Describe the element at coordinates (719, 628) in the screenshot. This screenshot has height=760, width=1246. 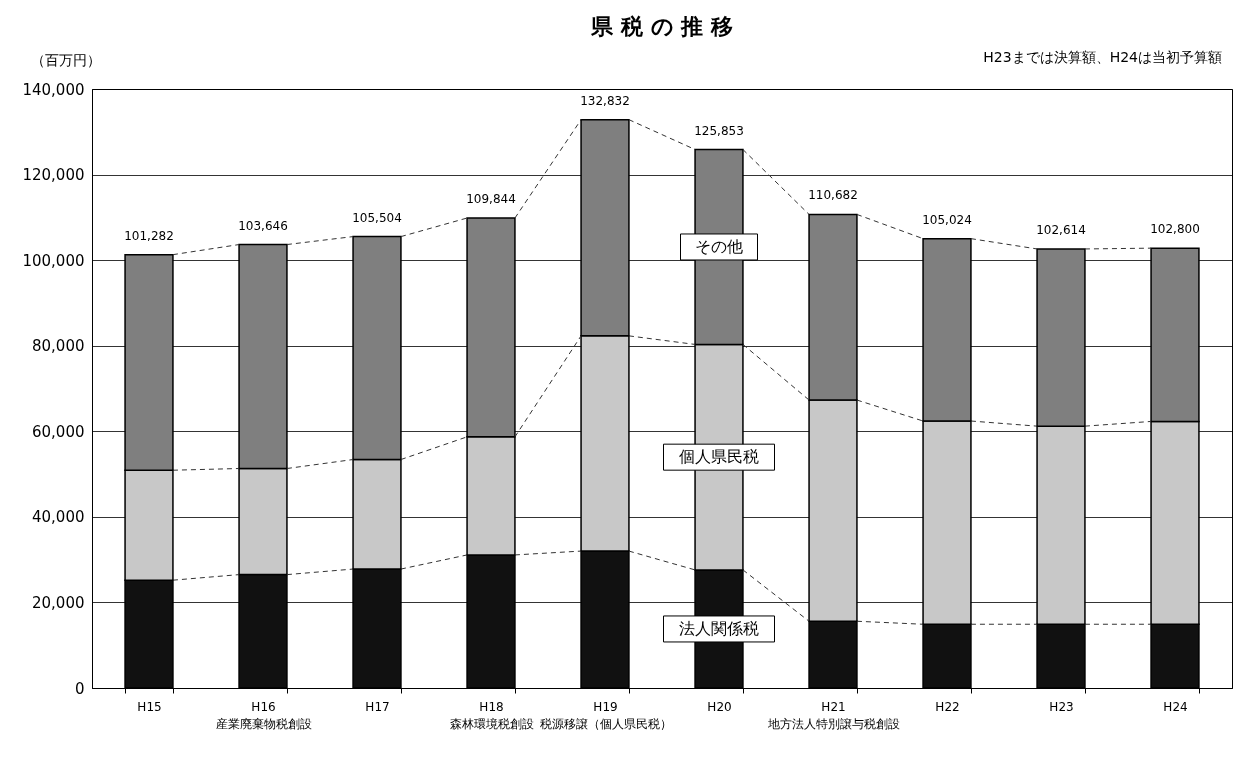
I see `series-label: 法人関係税` at that location.